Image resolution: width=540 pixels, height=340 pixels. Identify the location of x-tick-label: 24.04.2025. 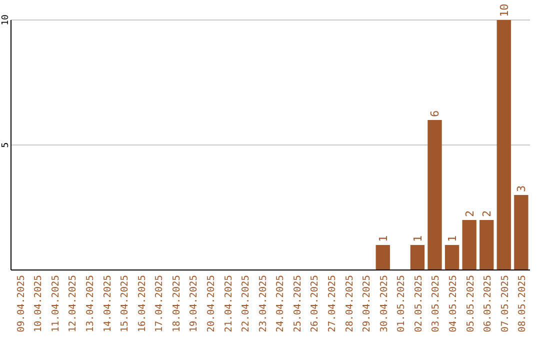
(280, 303).